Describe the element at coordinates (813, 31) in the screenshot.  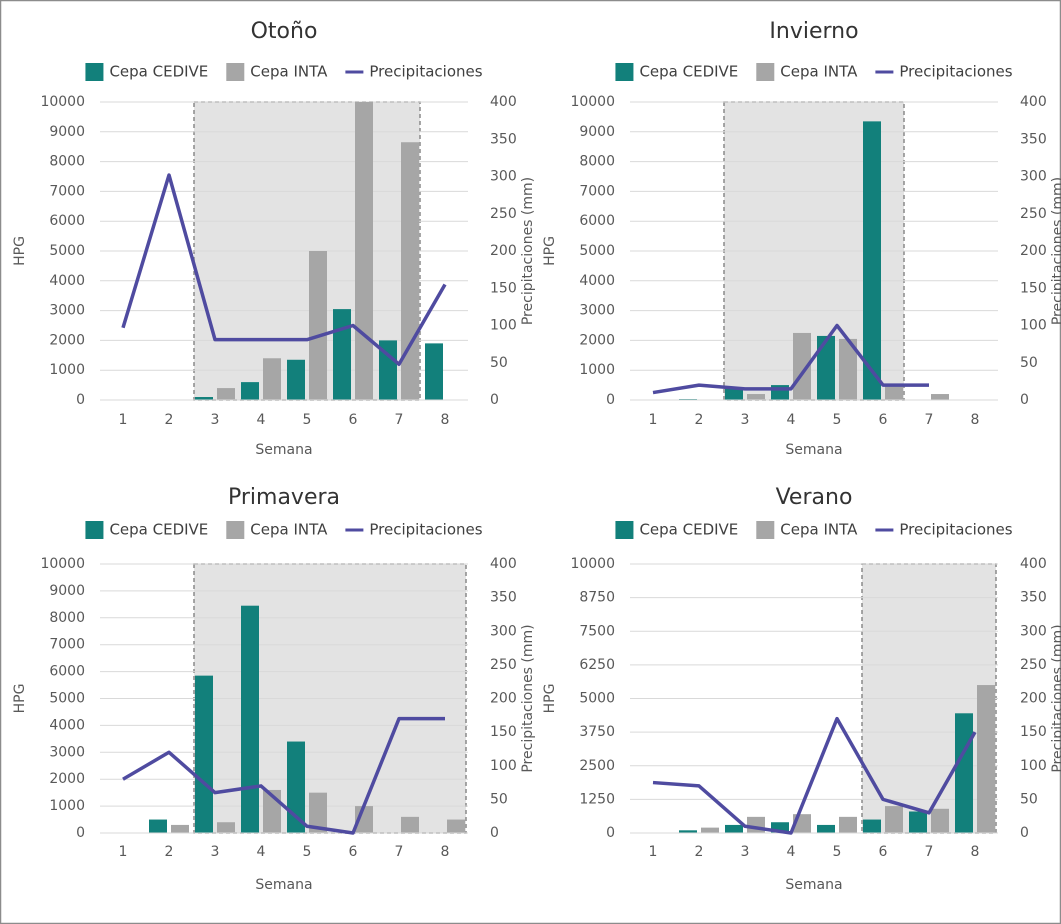
I see `chart-title: Invierno` at that location.